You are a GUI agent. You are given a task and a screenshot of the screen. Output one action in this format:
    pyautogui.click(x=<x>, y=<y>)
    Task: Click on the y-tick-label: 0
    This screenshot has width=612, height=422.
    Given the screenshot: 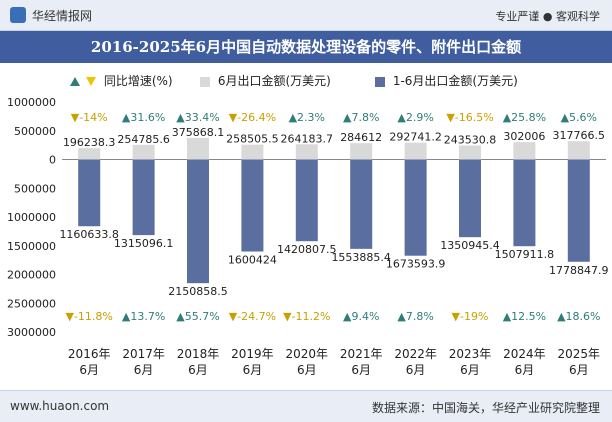 What is the action you would take?
    pyautogui.click(x=52, y=160)
    